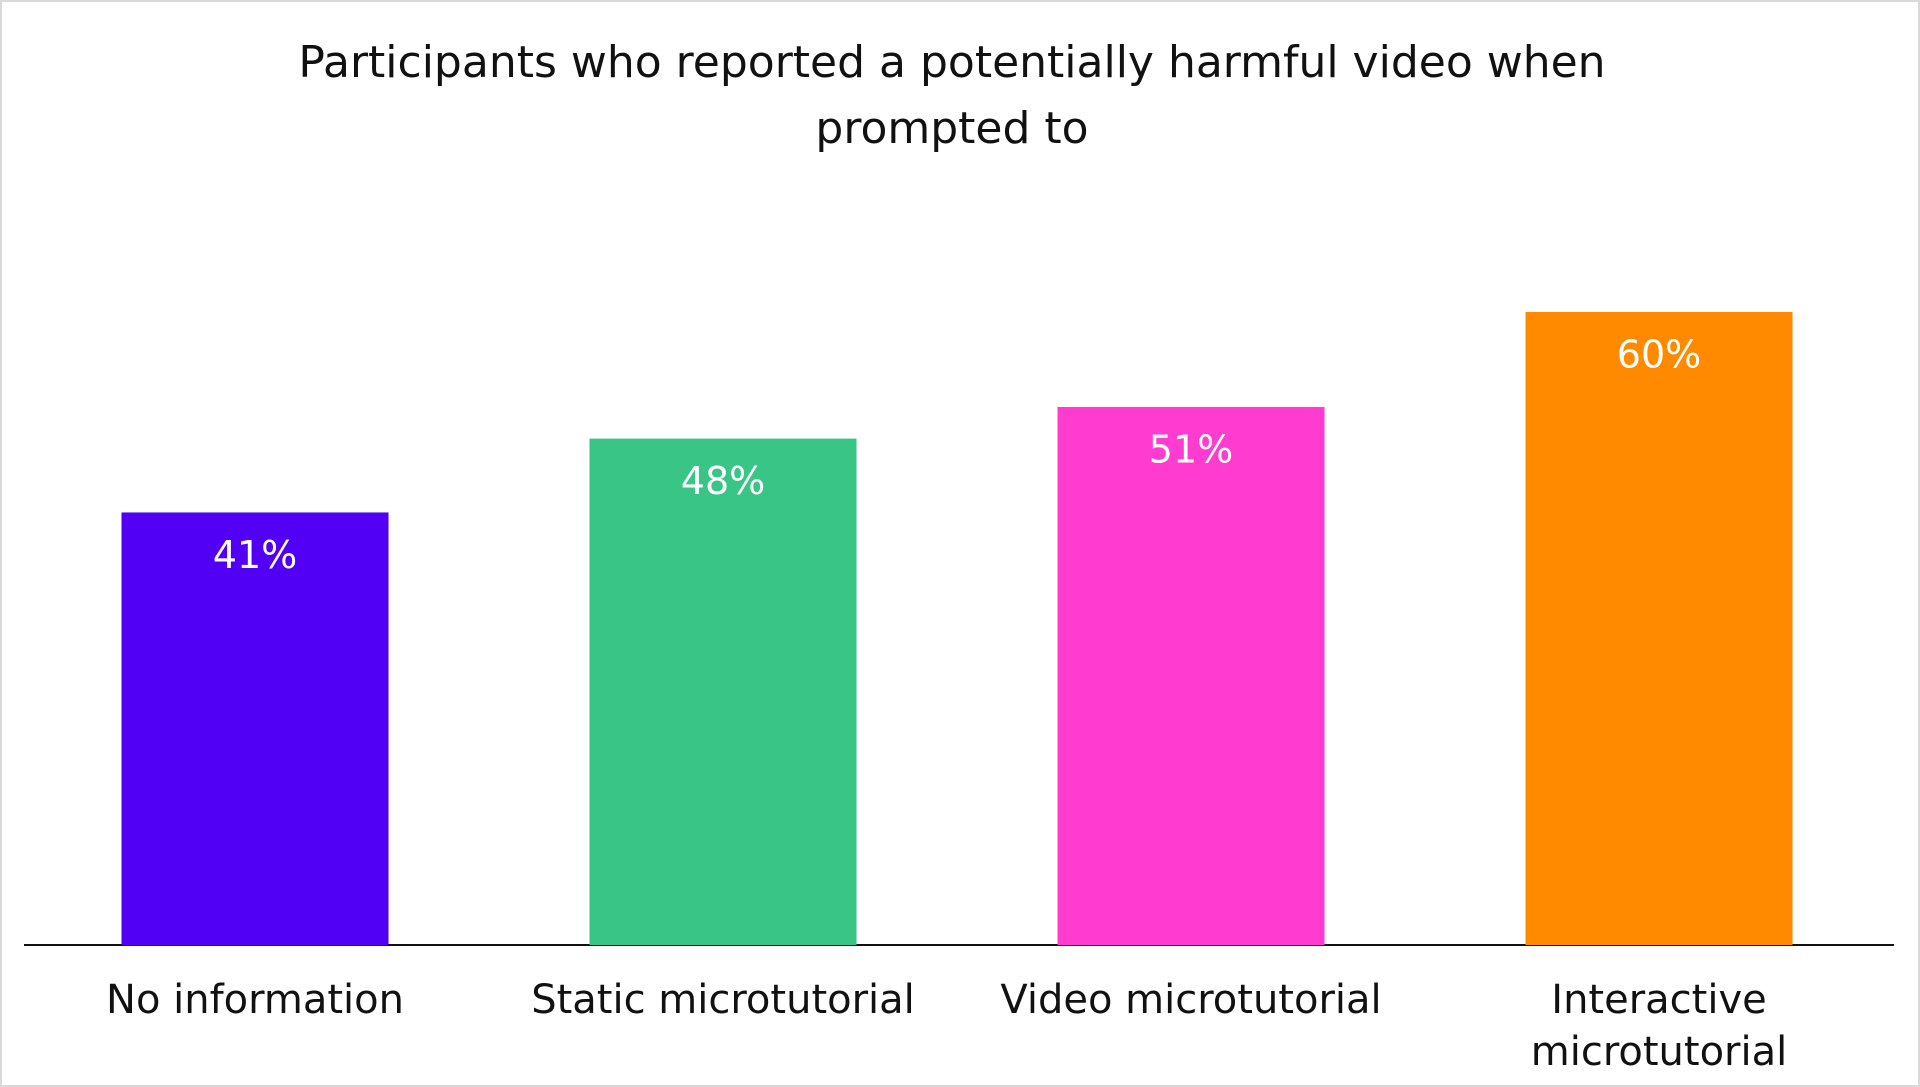 Image resolution: width=1920 pixels, height=1087 pixels. I want to click on value-label: 60%, so click(1659, 355).